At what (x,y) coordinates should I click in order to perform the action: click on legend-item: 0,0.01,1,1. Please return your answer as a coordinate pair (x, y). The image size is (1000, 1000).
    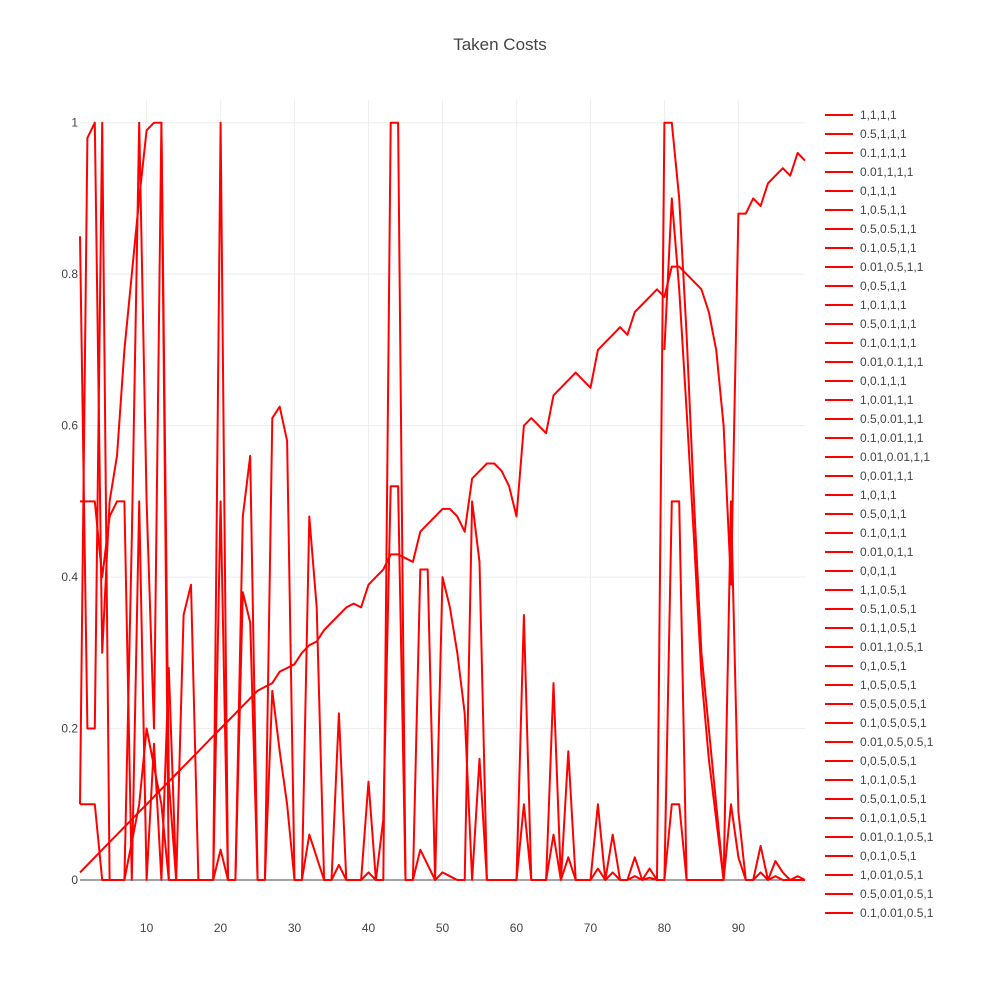
    Looking at the image, I should click on (869, 476).